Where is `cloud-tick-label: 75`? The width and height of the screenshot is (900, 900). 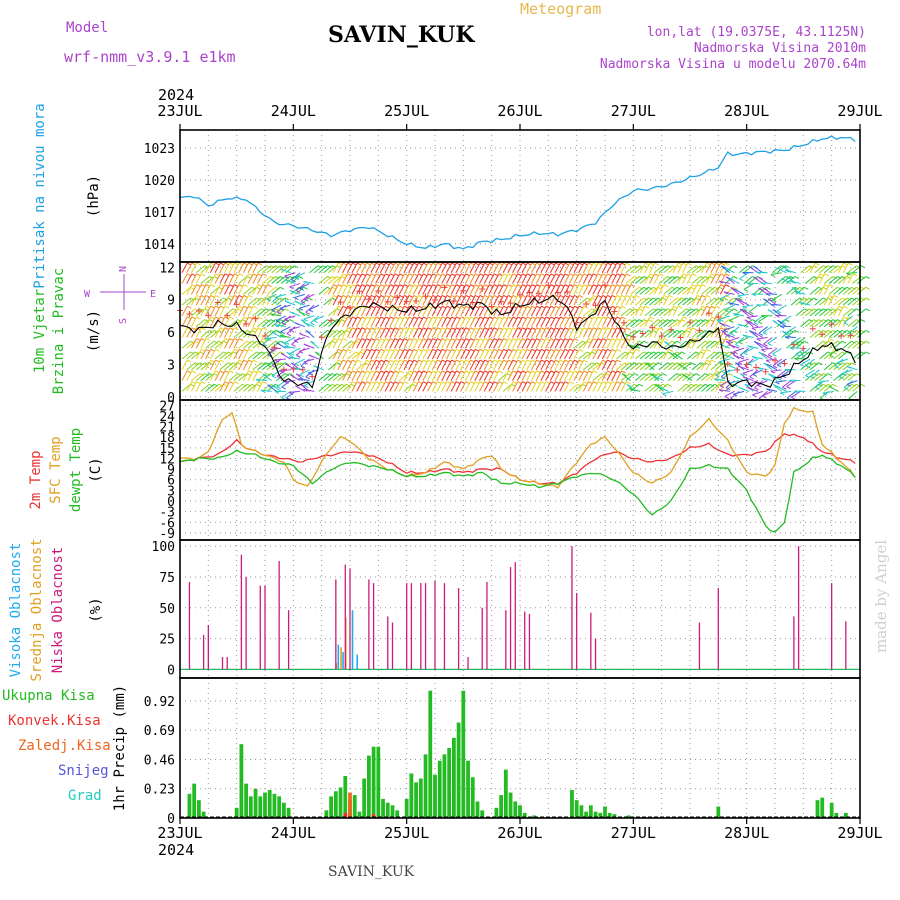 cloud-tick-label: 75 is located at coordinates (167, 578).